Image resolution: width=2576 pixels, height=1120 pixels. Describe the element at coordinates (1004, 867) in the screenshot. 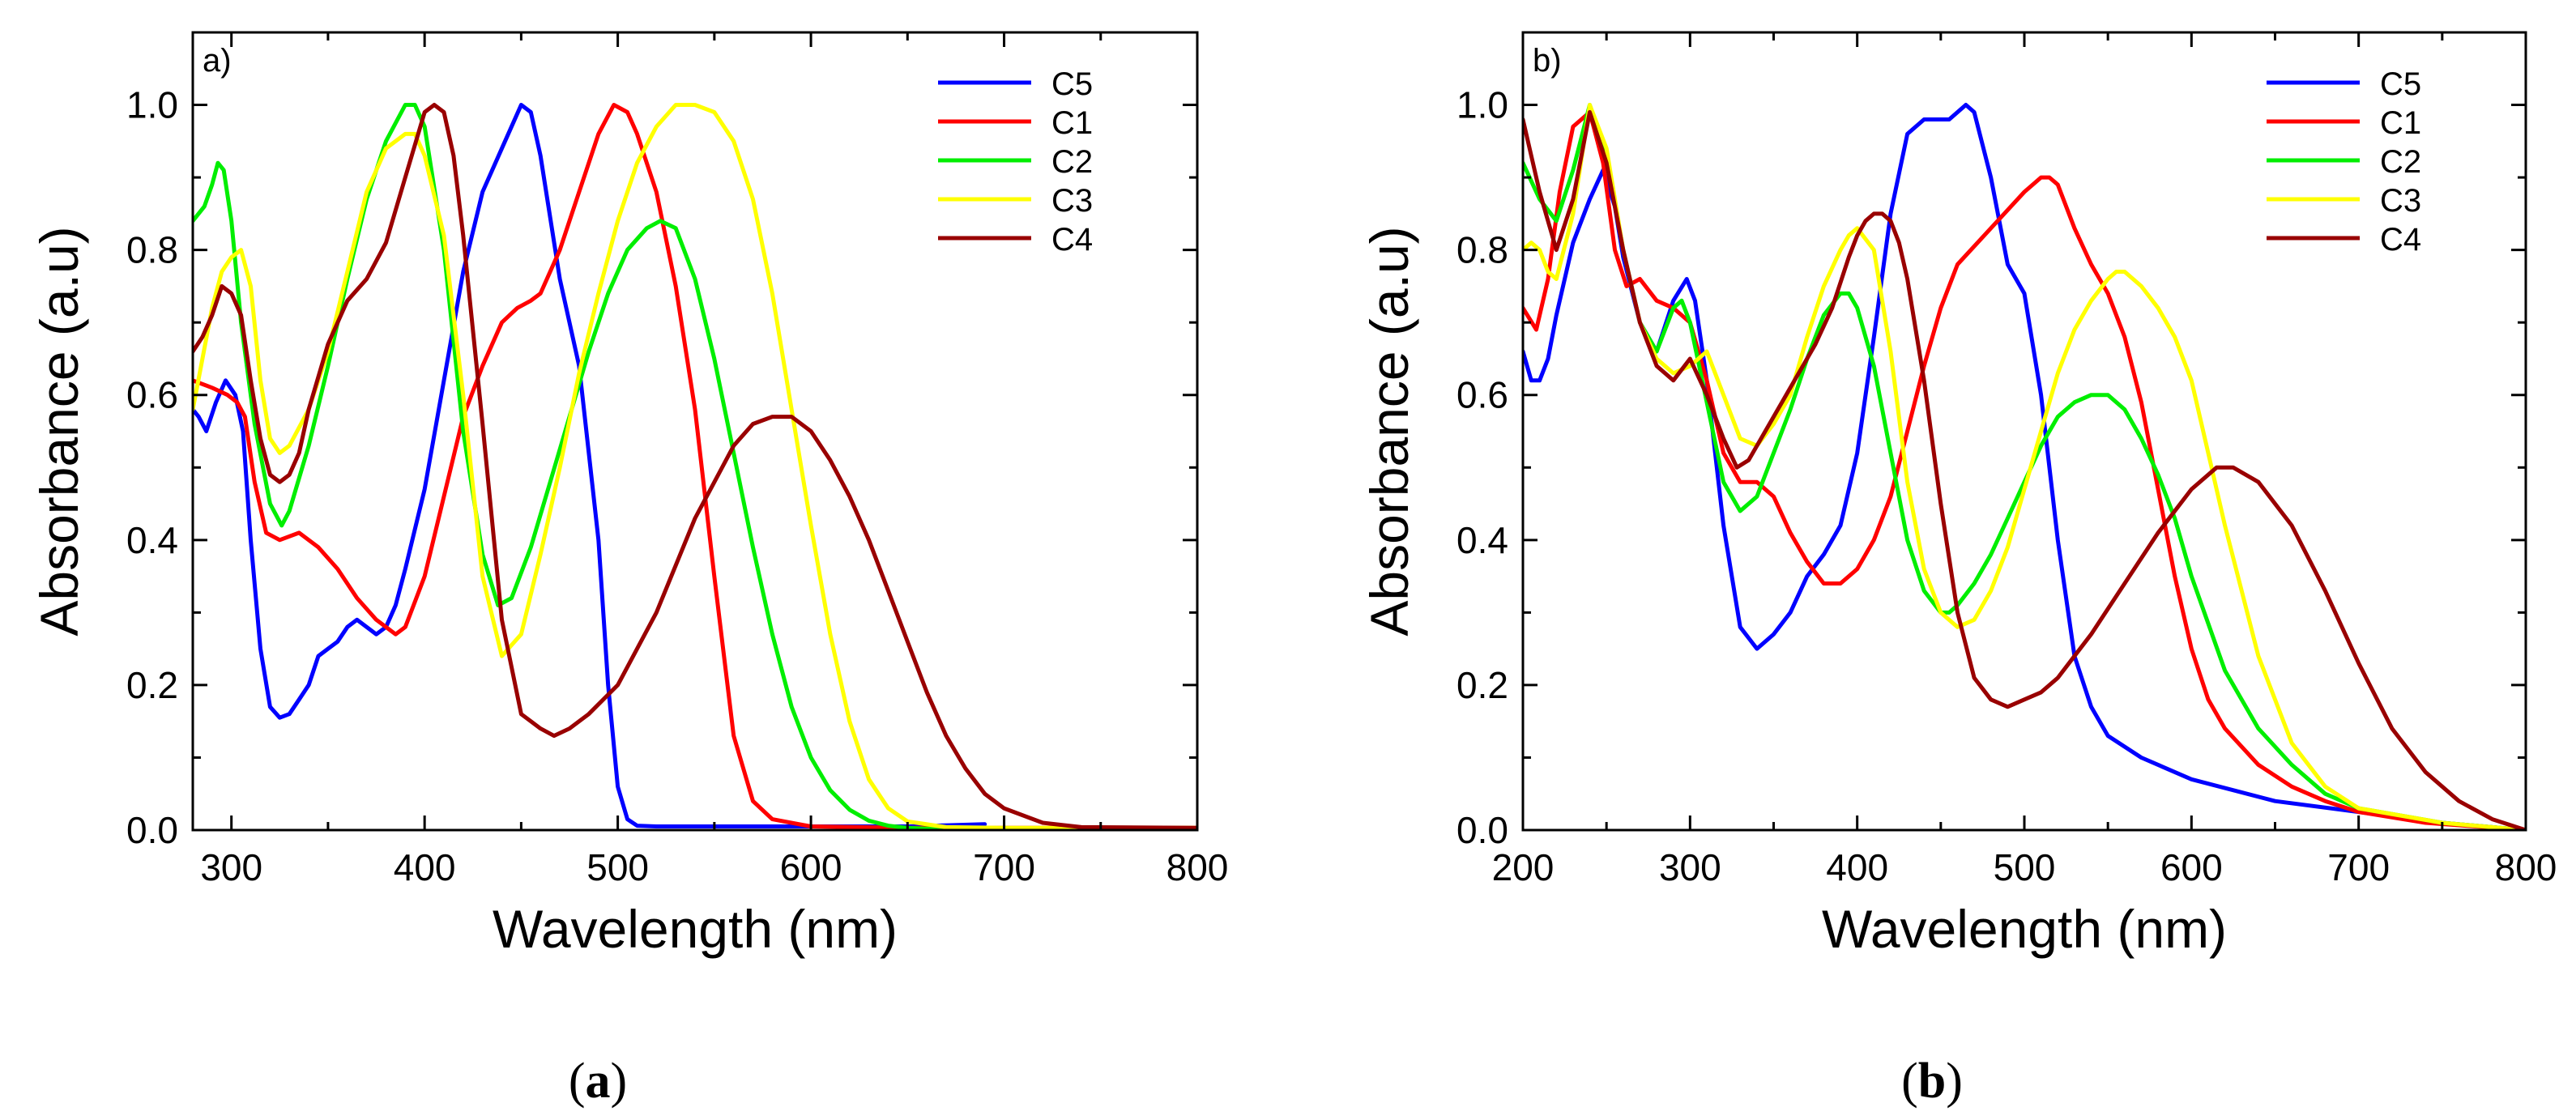

I see `panel-a-x-tick-label: 700` at that location.